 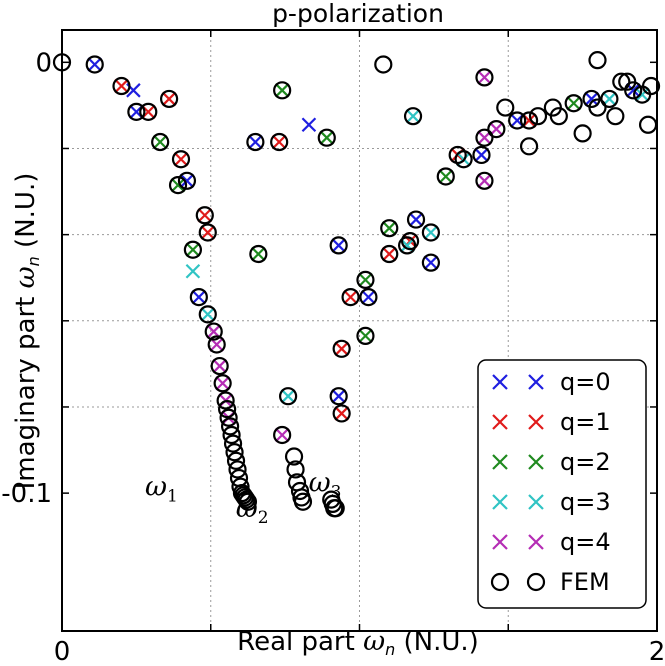 I want to click on x-axis-unit: (N.U.), so click(x=441, y=642).